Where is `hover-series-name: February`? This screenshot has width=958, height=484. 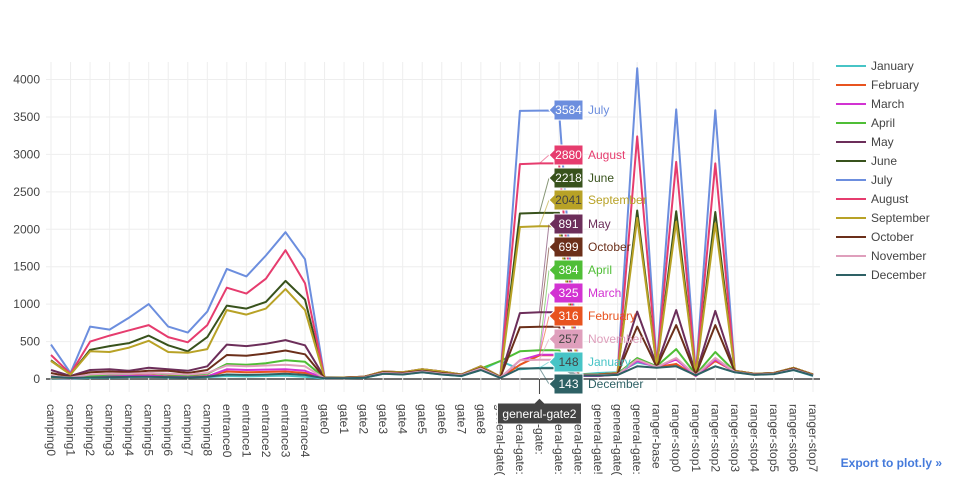
hover-series-name: February is located at coordinates (612, 316).